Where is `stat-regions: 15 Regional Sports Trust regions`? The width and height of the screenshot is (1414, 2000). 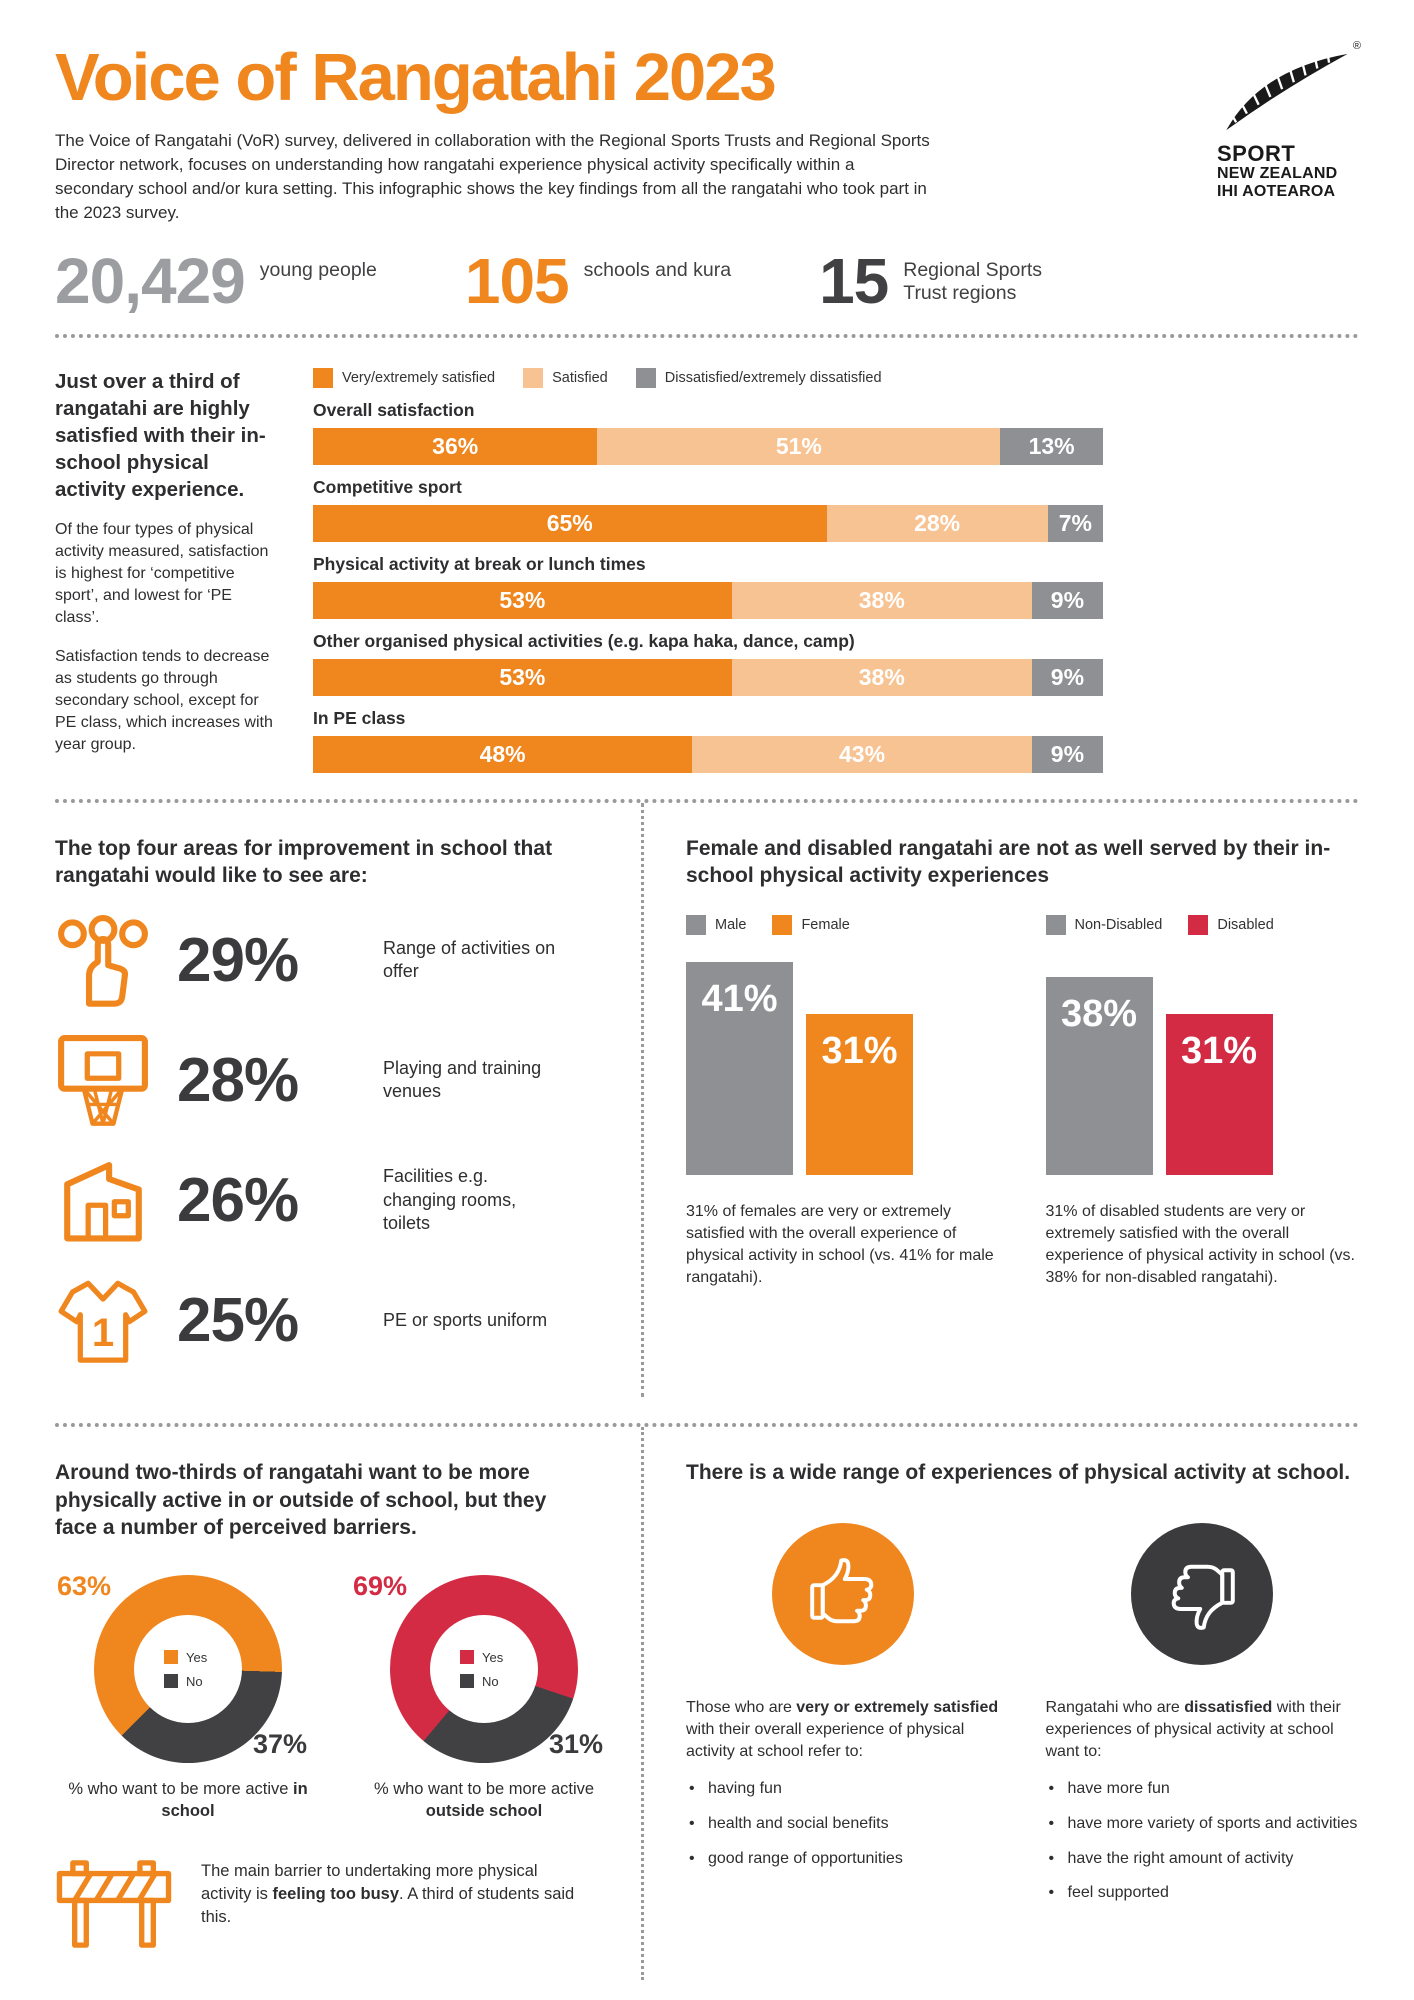
stat-regions: 15 Regional Sports Trust regions is located at coordinates (938, 280).